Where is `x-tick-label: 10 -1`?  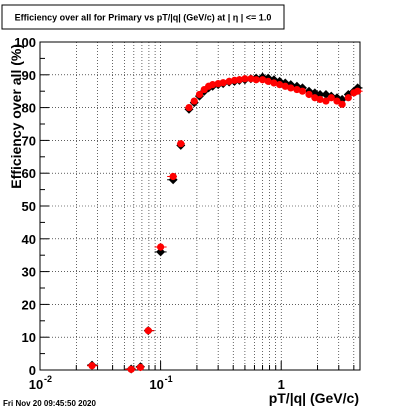
x-tick-label: 10 -1 is located at coordinates (160, 383).